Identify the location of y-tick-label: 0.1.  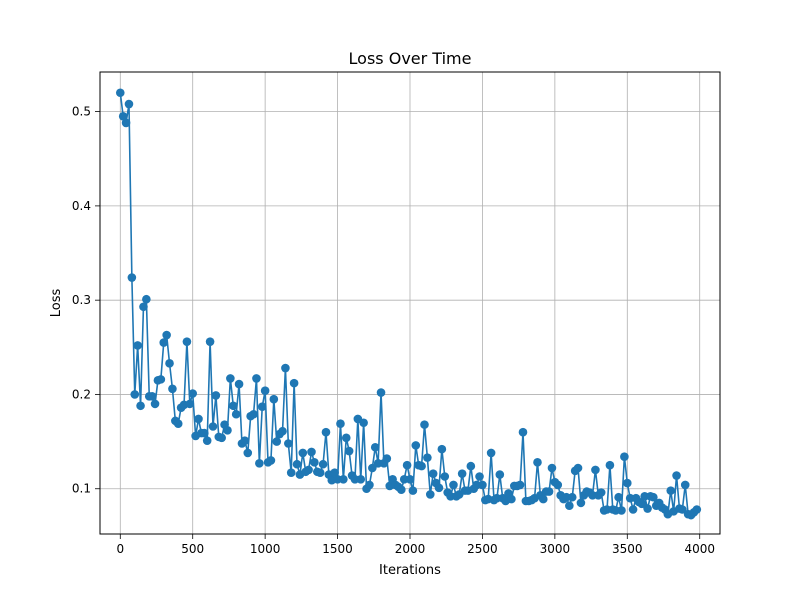
(81, 489).